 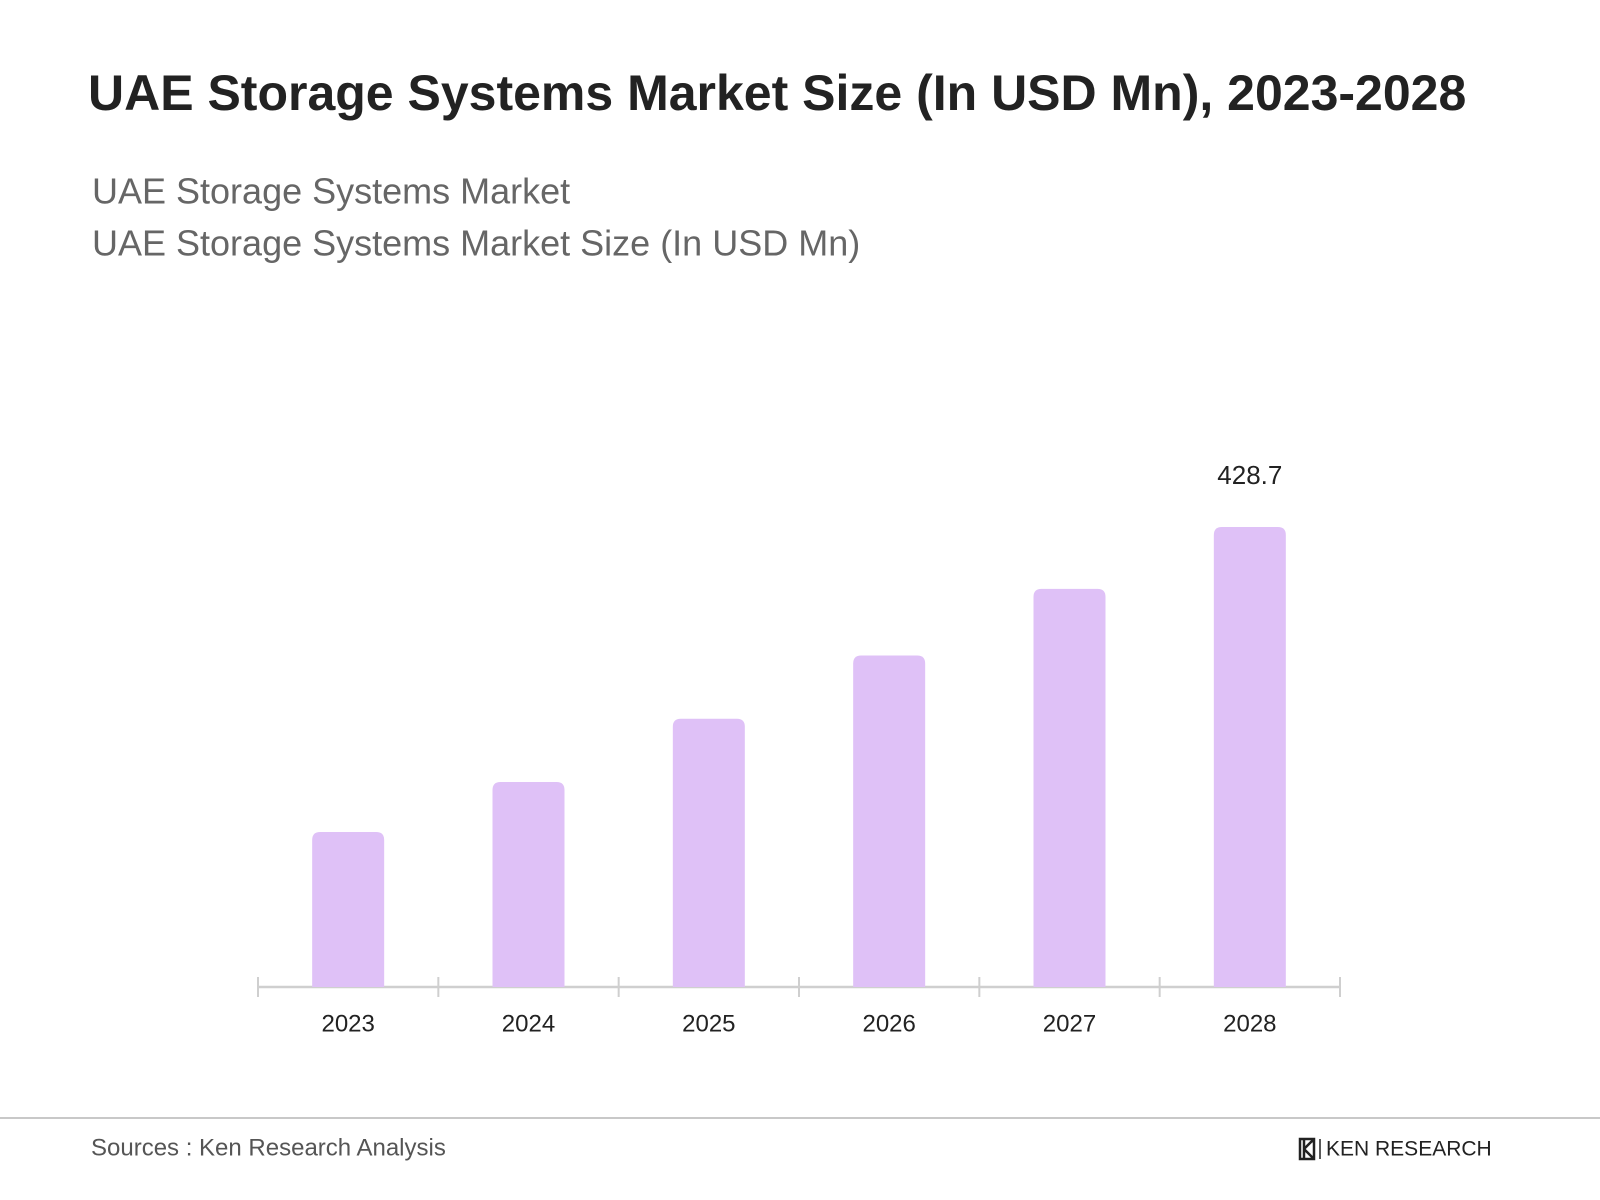 I want to click on x-tick-label: 2026, so click(x=888, y=1023).